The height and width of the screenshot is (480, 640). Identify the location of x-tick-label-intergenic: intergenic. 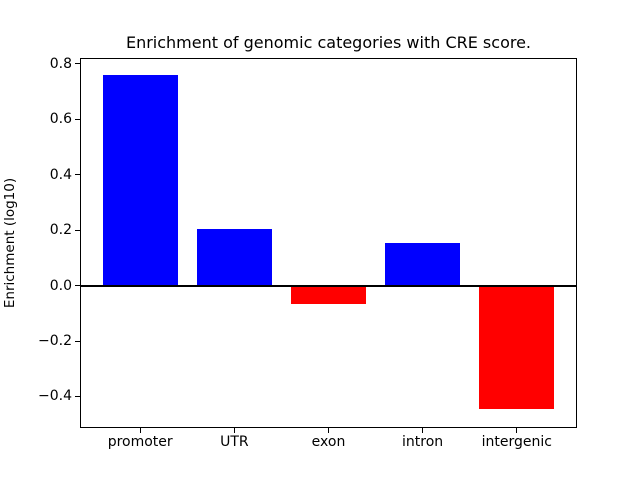
(516, 442).